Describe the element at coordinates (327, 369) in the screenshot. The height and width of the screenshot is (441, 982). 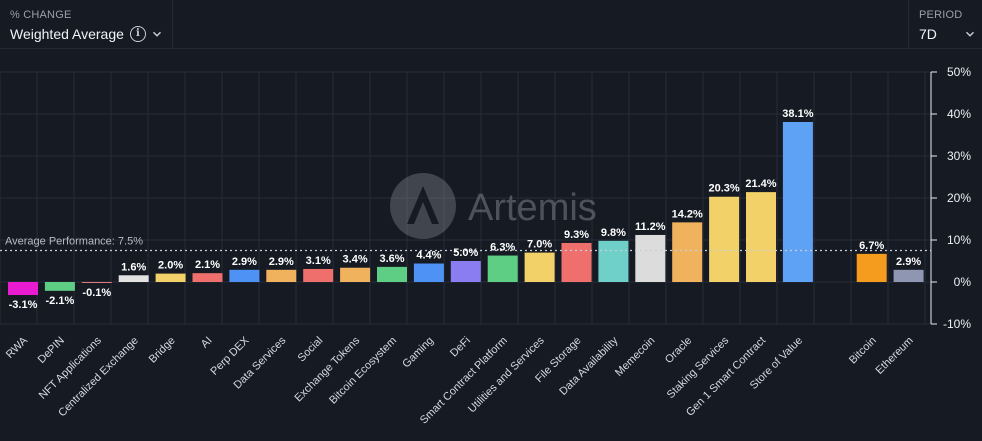
I see `x-tick-label: Exchange Tokens` at that location.